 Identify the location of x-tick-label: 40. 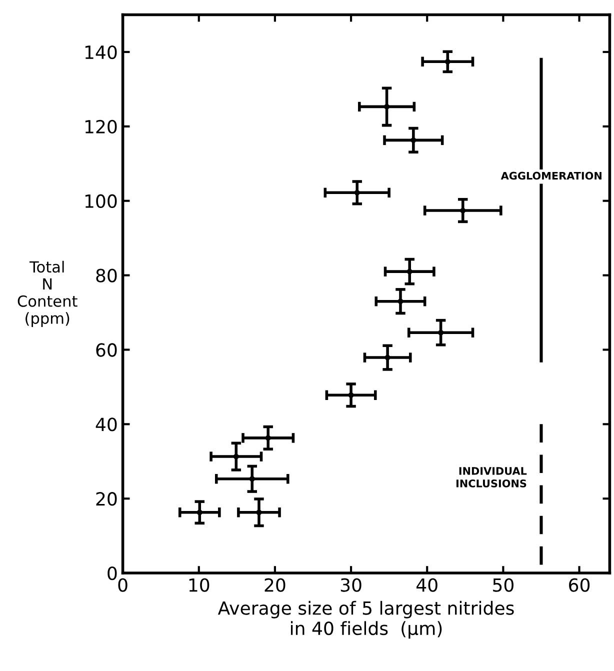
(427, 585).